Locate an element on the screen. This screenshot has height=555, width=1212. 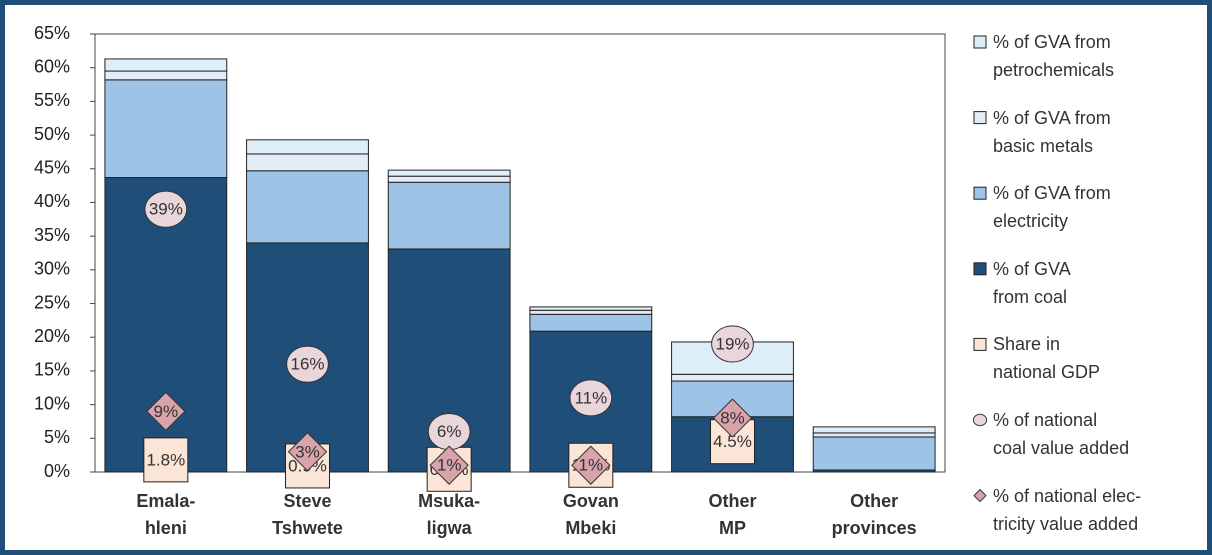
data-label: 11% is located at coordinates (590, 397).